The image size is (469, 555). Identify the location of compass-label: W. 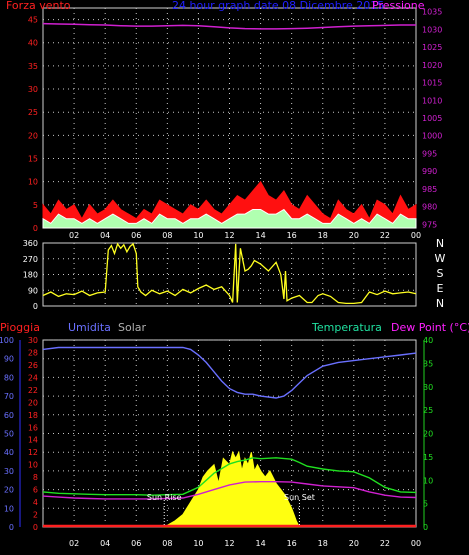
(440, 258).